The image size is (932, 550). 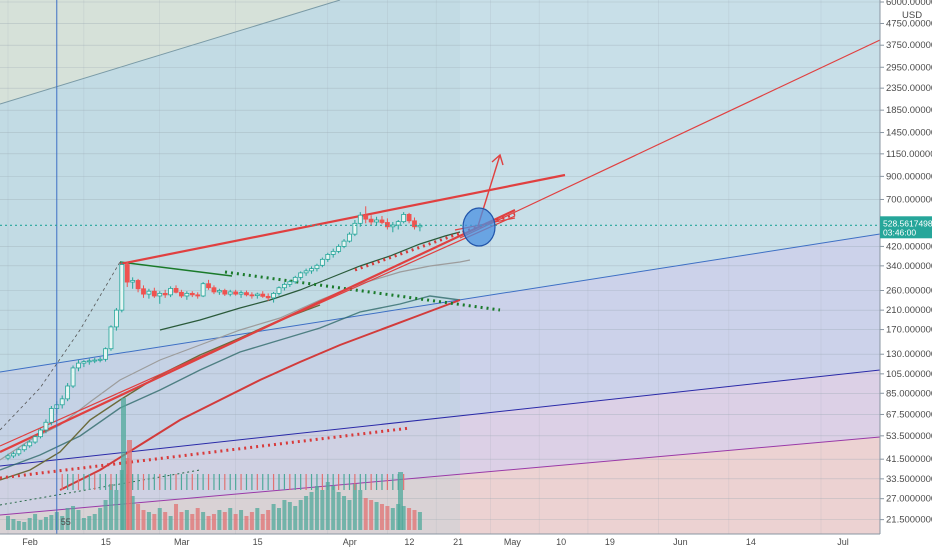 What do you see at coordinates (909, 4) in the screenshot?
I see `price-axis-label: 6000.0000000` at bounding box center [909, 4].